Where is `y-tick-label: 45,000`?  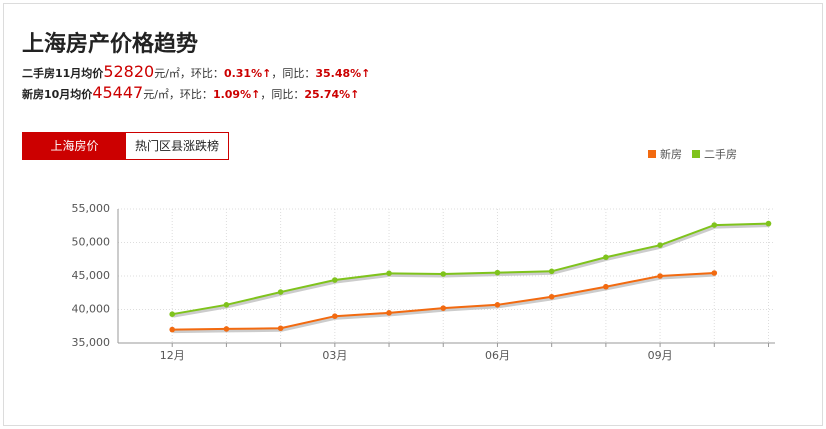
y-tick-label: 45,000 is located at coordinates (91, 275).